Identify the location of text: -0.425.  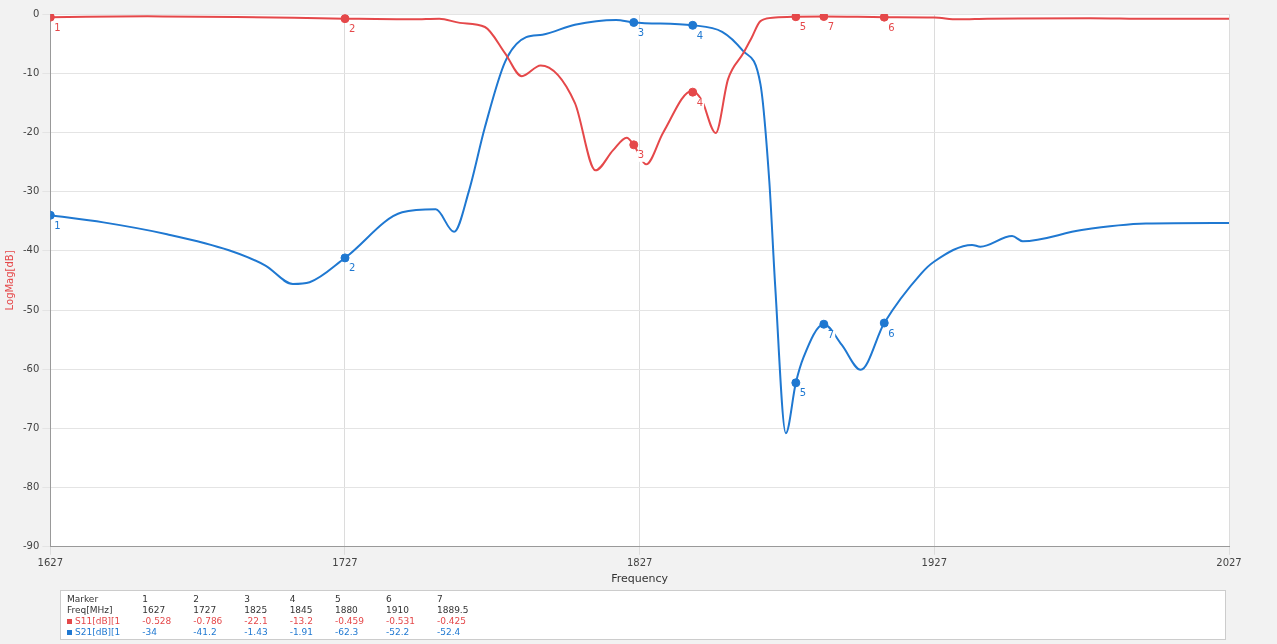
(451, 621).